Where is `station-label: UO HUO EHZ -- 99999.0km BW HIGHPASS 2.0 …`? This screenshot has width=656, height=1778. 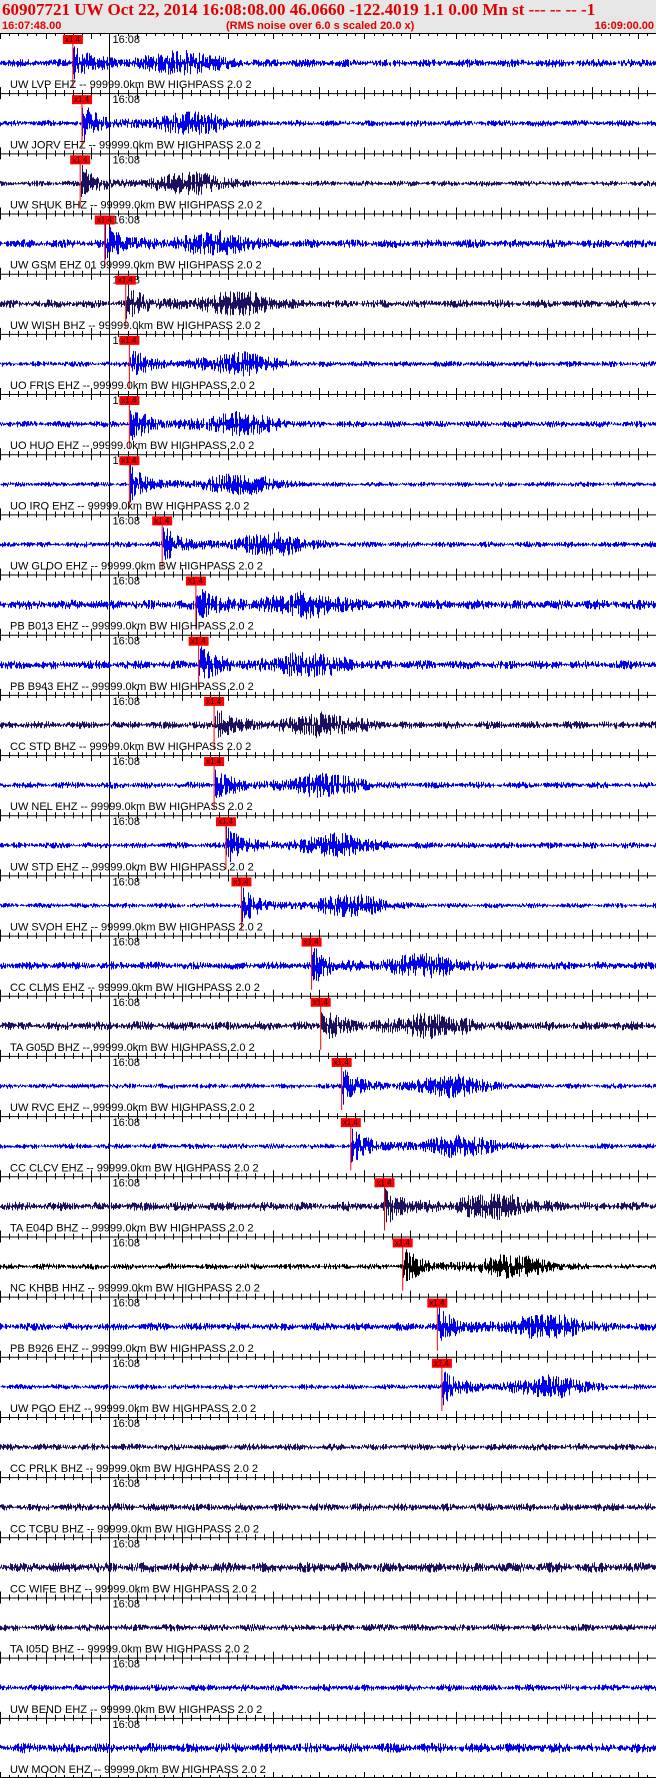
station-label: UO HUO EHZ -- 99999.0km BW HIGHPASS 2.0 … is located at coordinates (132, 446).